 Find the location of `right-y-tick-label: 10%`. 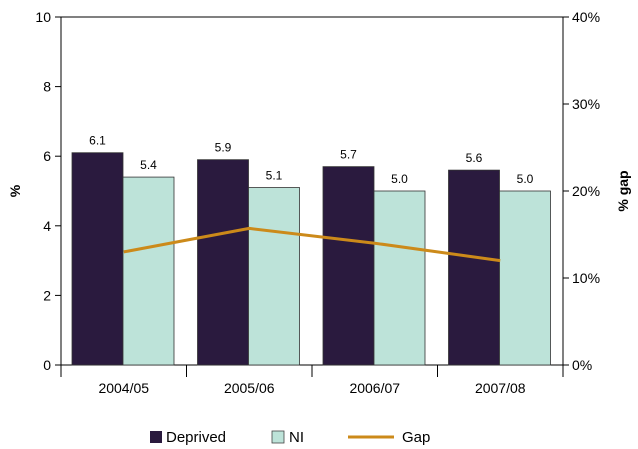

right-y-tick-label: 10% is located at coordinates (586, 278).